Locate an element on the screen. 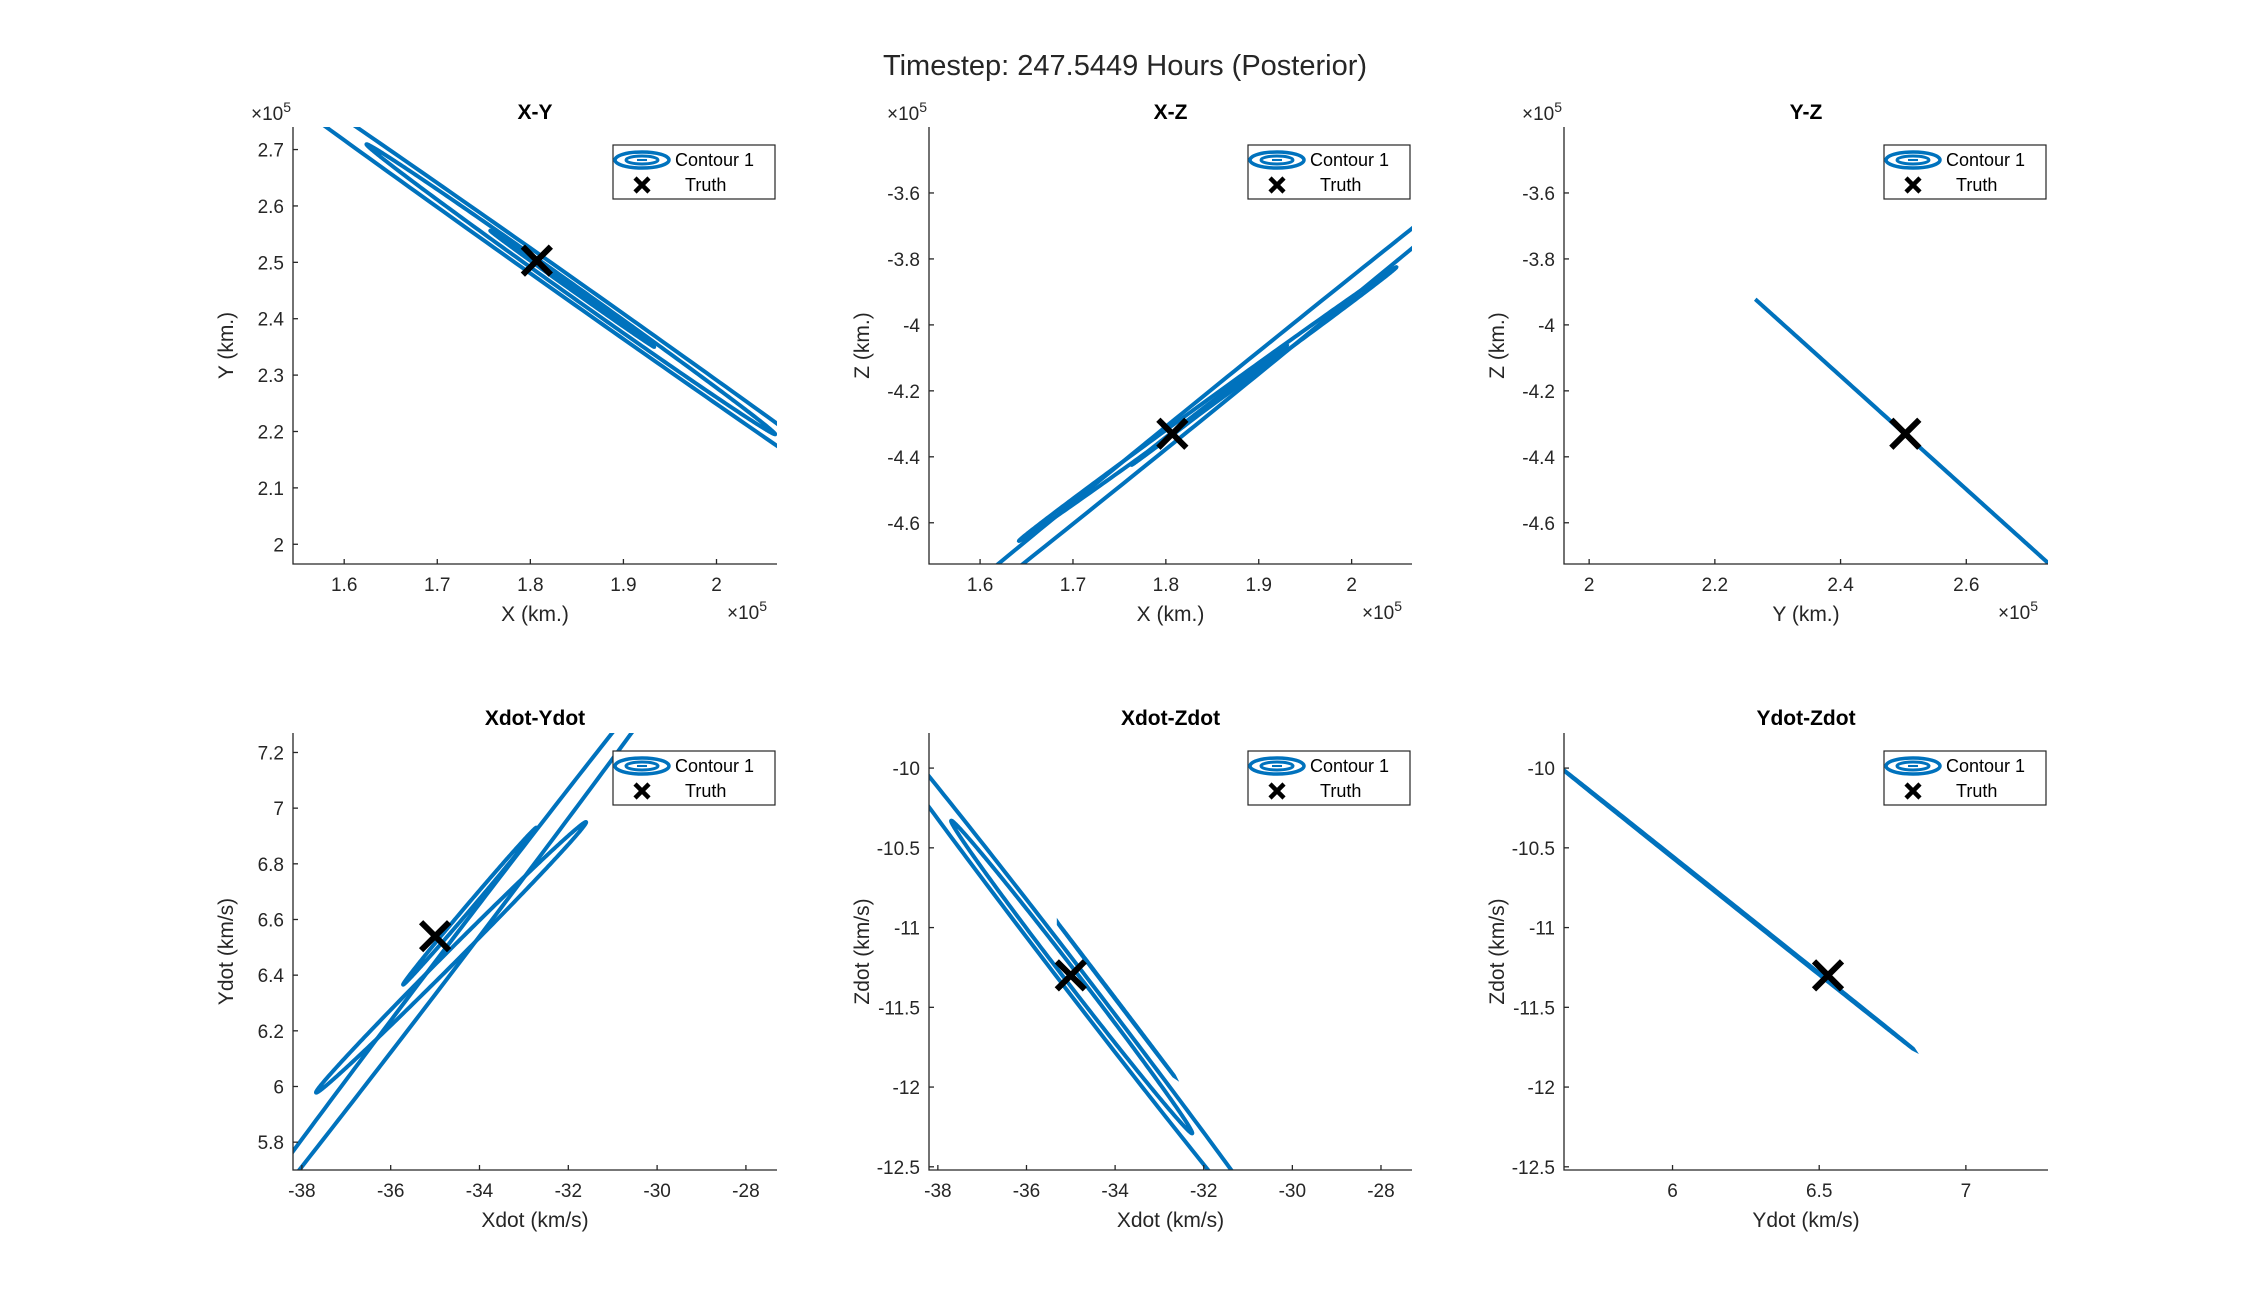 This screenshot has height=1302, width=2250. y-tick-label: -3.6 is located at coordinates (1538, 194).